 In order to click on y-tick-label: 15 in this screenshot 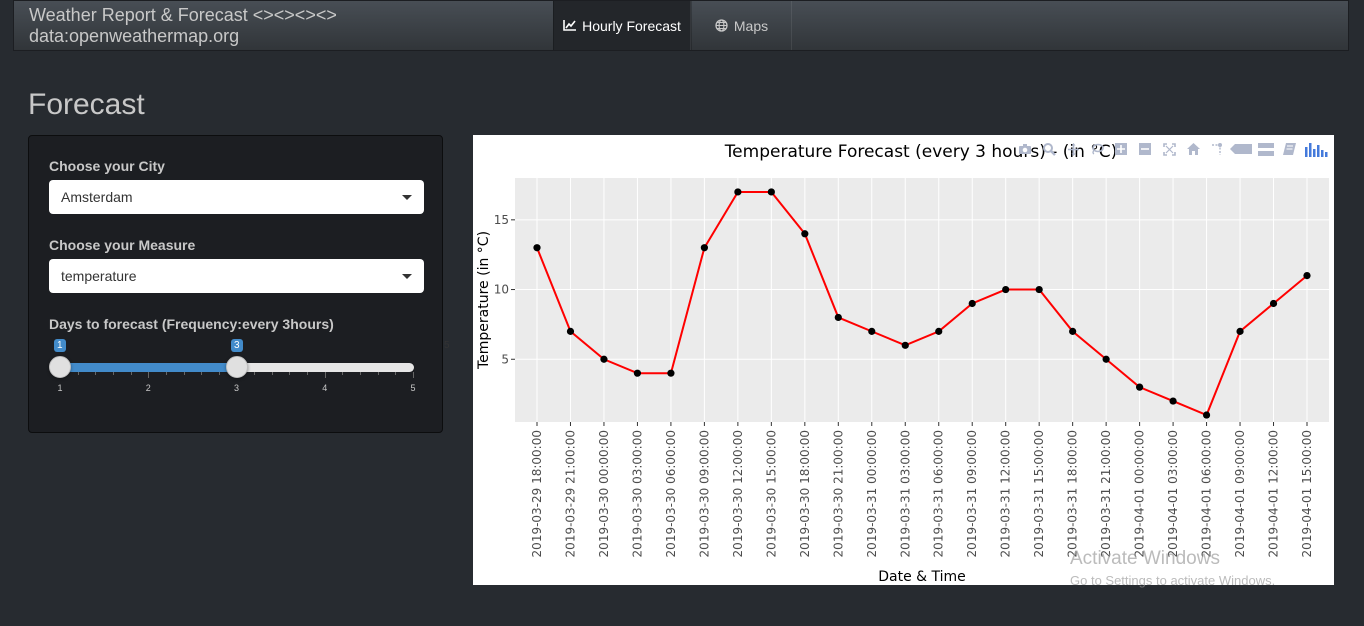, I will do `click(501, 220)`.